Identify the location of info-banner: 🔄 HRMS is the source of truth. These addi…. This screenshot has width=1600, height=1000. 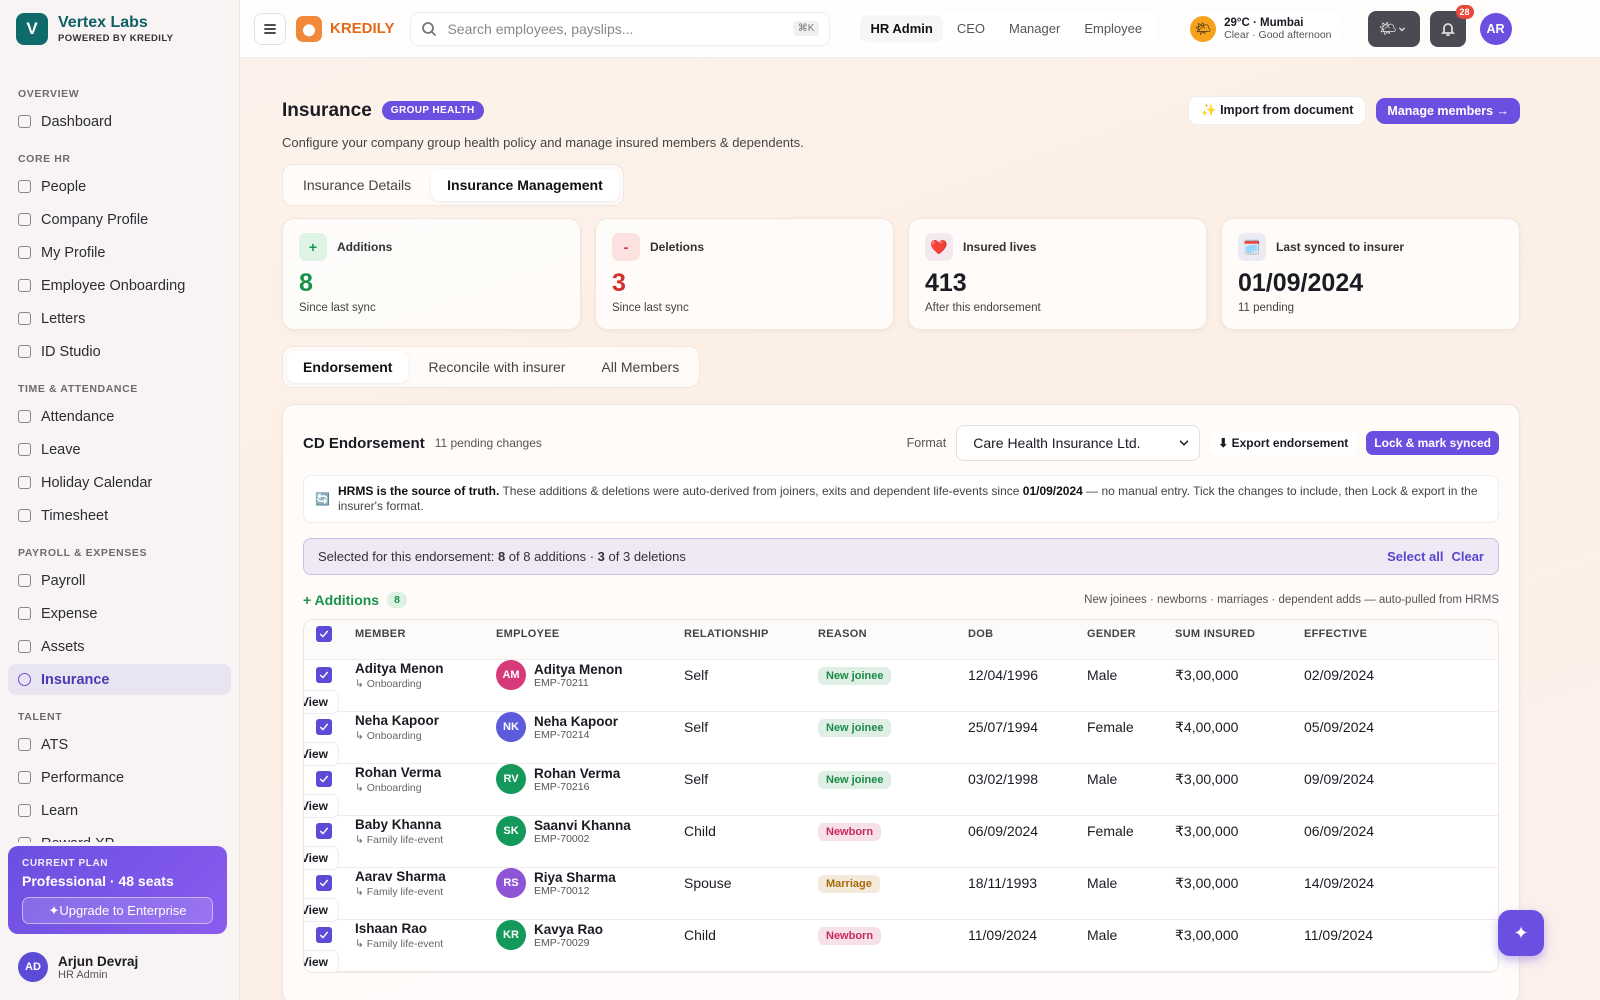
(901, 499).